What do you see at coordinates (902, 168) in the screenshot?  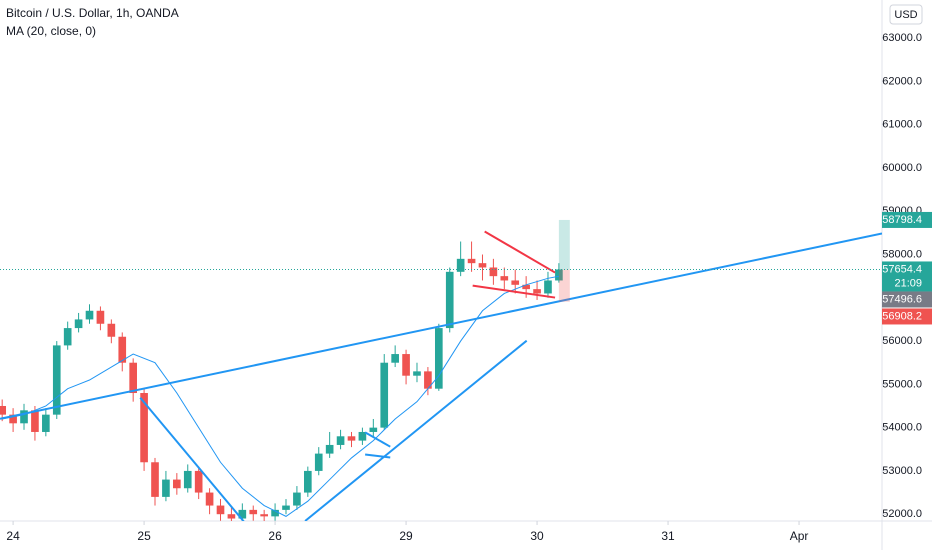 I see `y-tick-label: 60000.0` at bounding box center [902, 168].